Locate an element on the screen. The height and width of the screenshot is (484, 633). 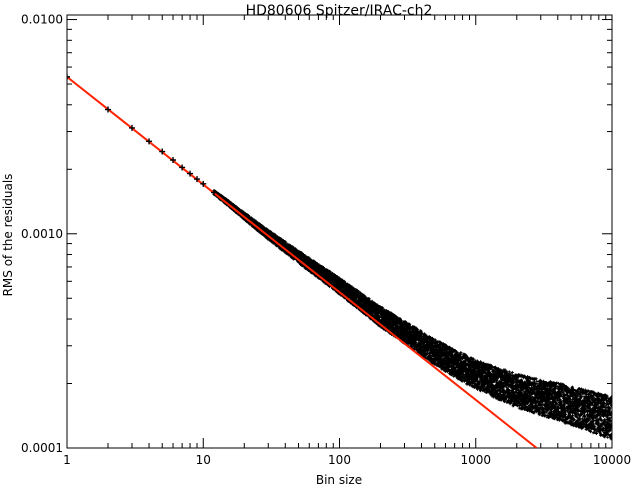
y-tick-label: 0.0010 is located at coordinates (42, 234).